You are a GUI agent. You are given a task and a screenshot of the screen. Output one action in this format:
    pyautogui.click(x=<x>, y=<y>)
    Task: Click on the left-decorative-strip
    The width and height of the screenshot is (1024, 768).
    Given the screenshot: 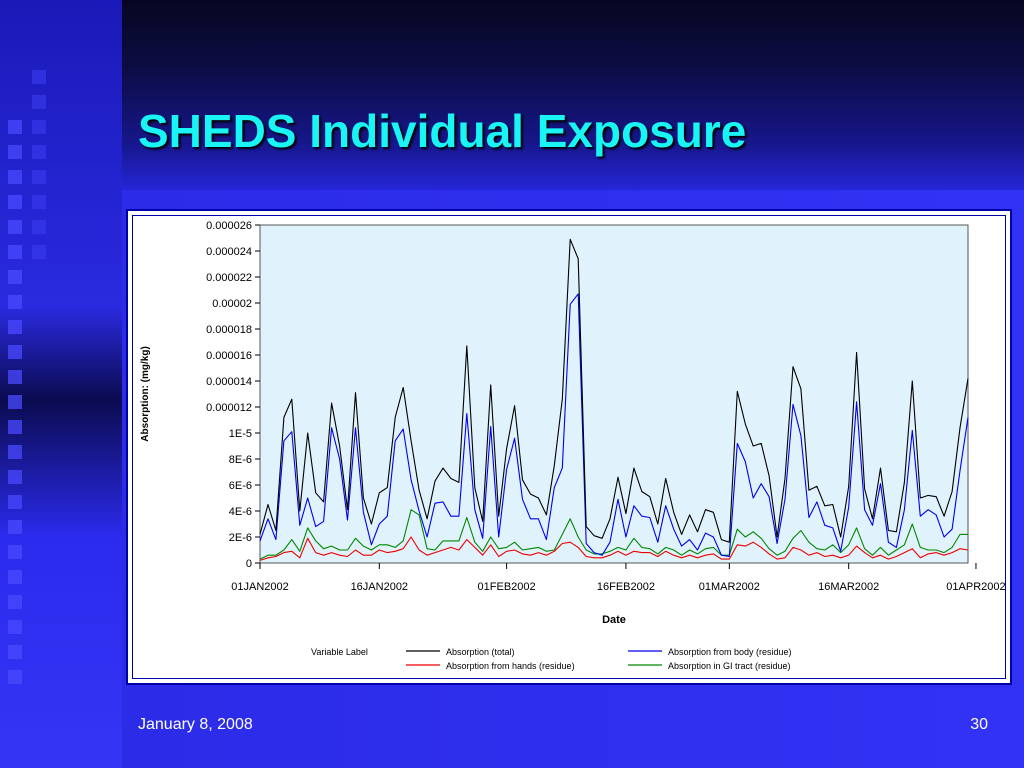 What is the action you would take?
    pyautogui.click(x=61, y=384)
    